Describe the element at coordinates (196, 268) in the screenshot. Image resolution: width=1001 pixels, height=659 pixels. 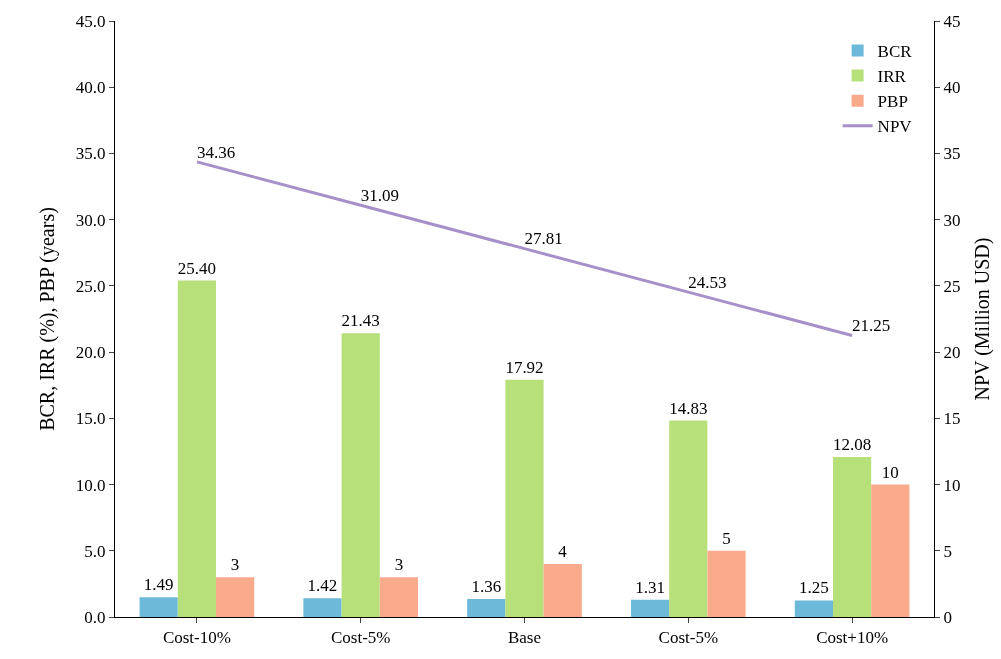
I see `data-label: 25.40` at that location.